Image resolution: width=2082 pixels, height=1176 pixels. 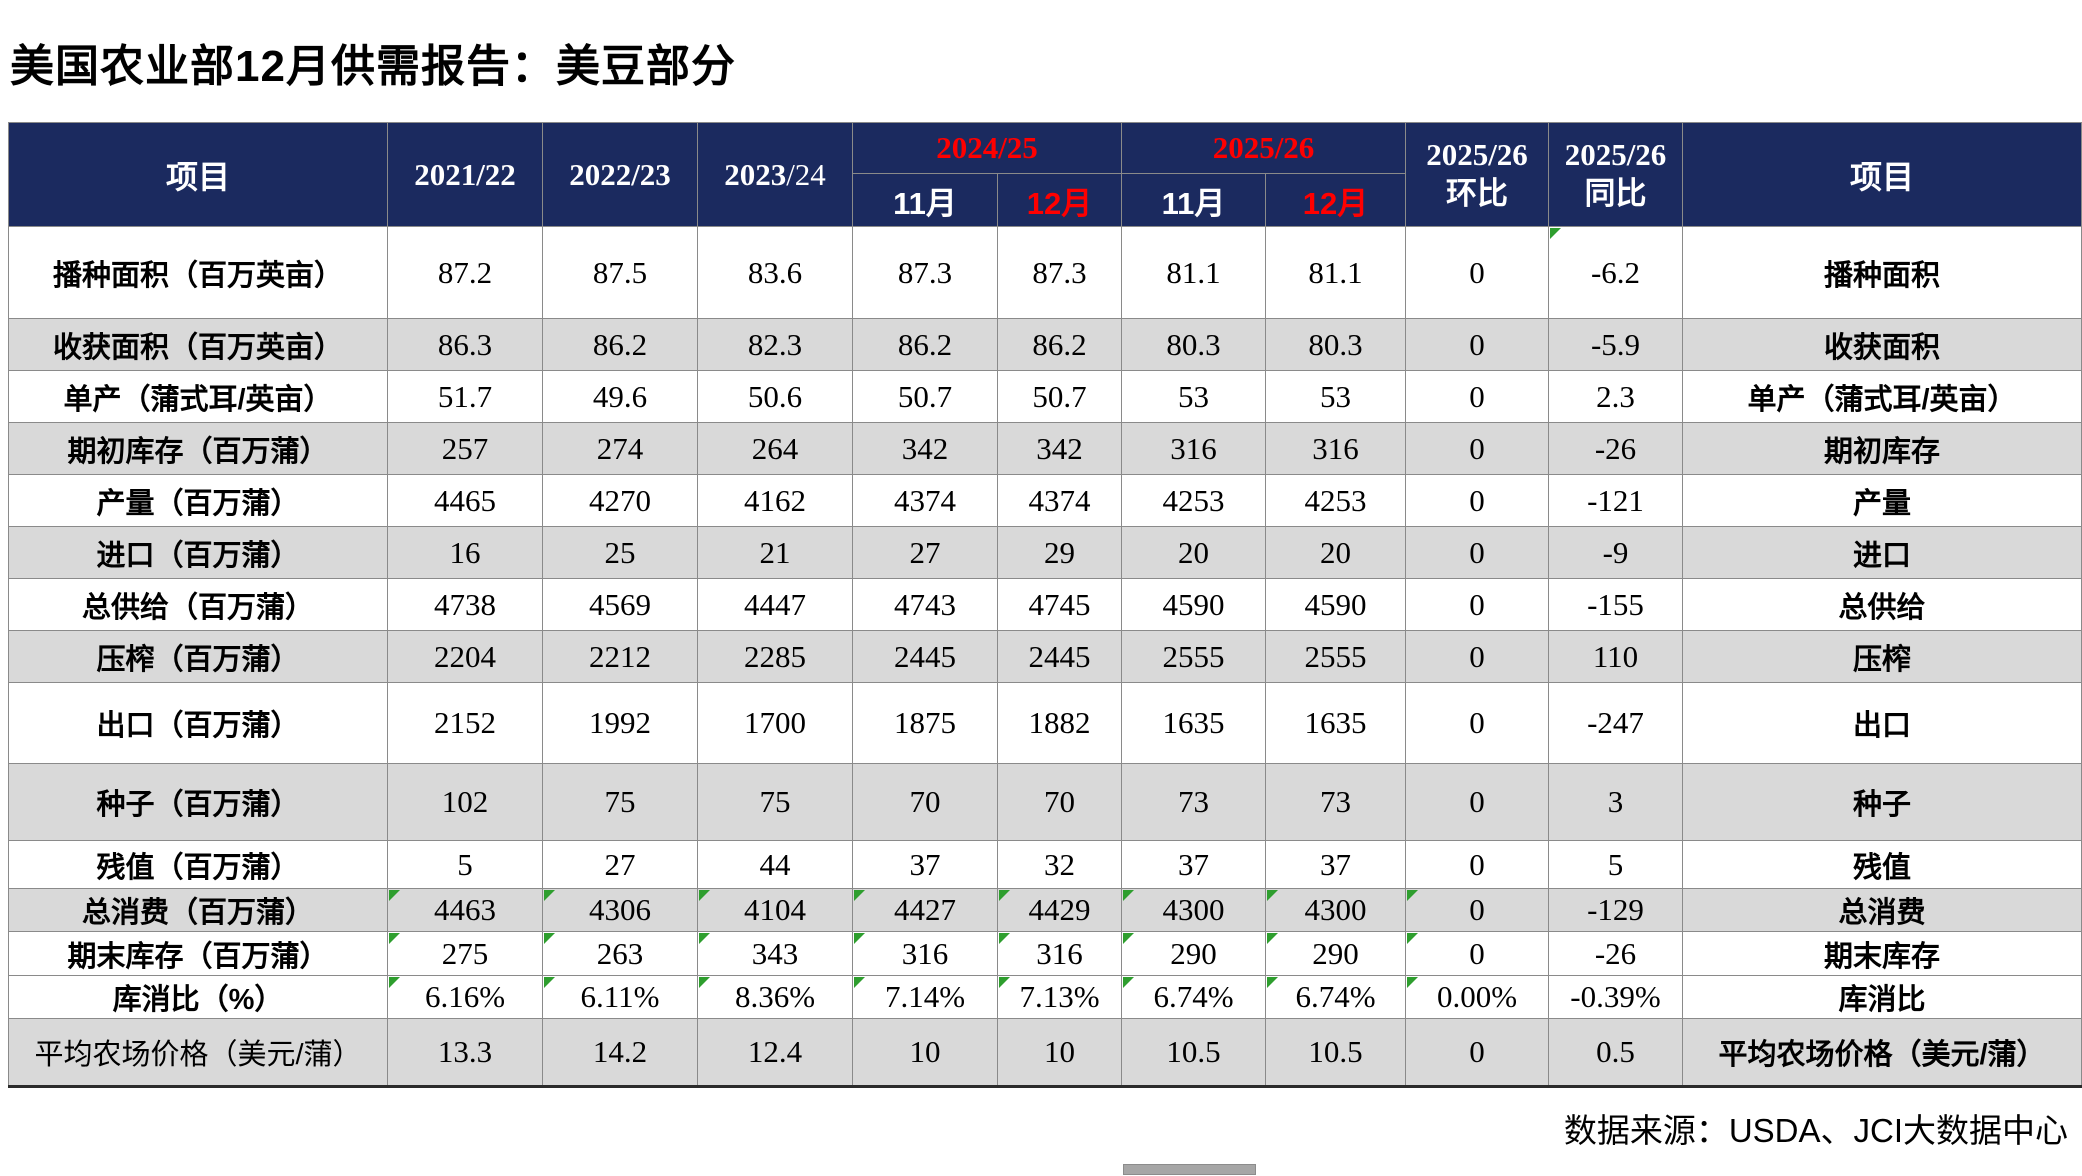 I want to click on value-cell: 27, so click(x=620, y=864).